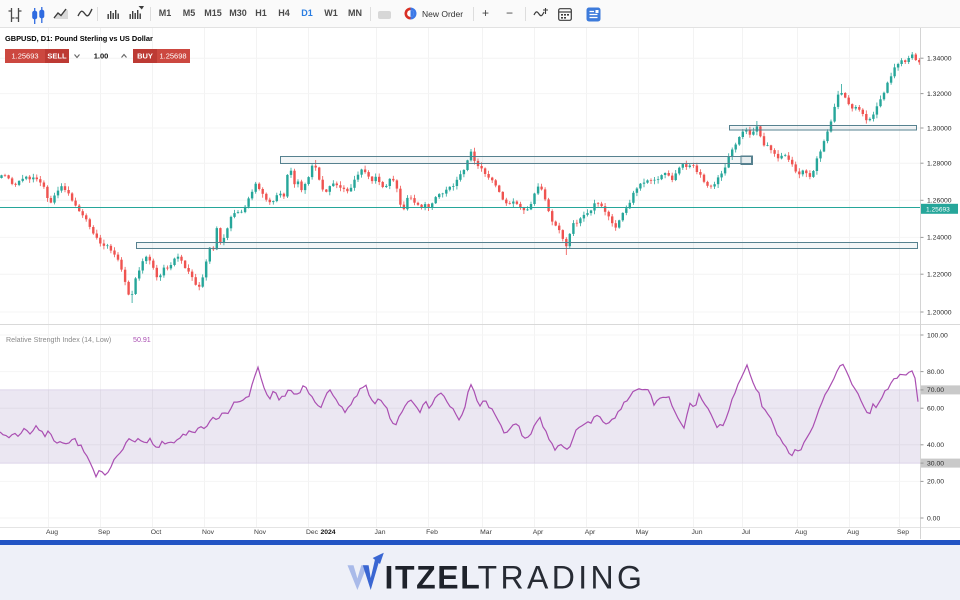  Describe the element at coordinates (939, 312) in the screenshot. I see `svg-text: 1.20000` at that location.